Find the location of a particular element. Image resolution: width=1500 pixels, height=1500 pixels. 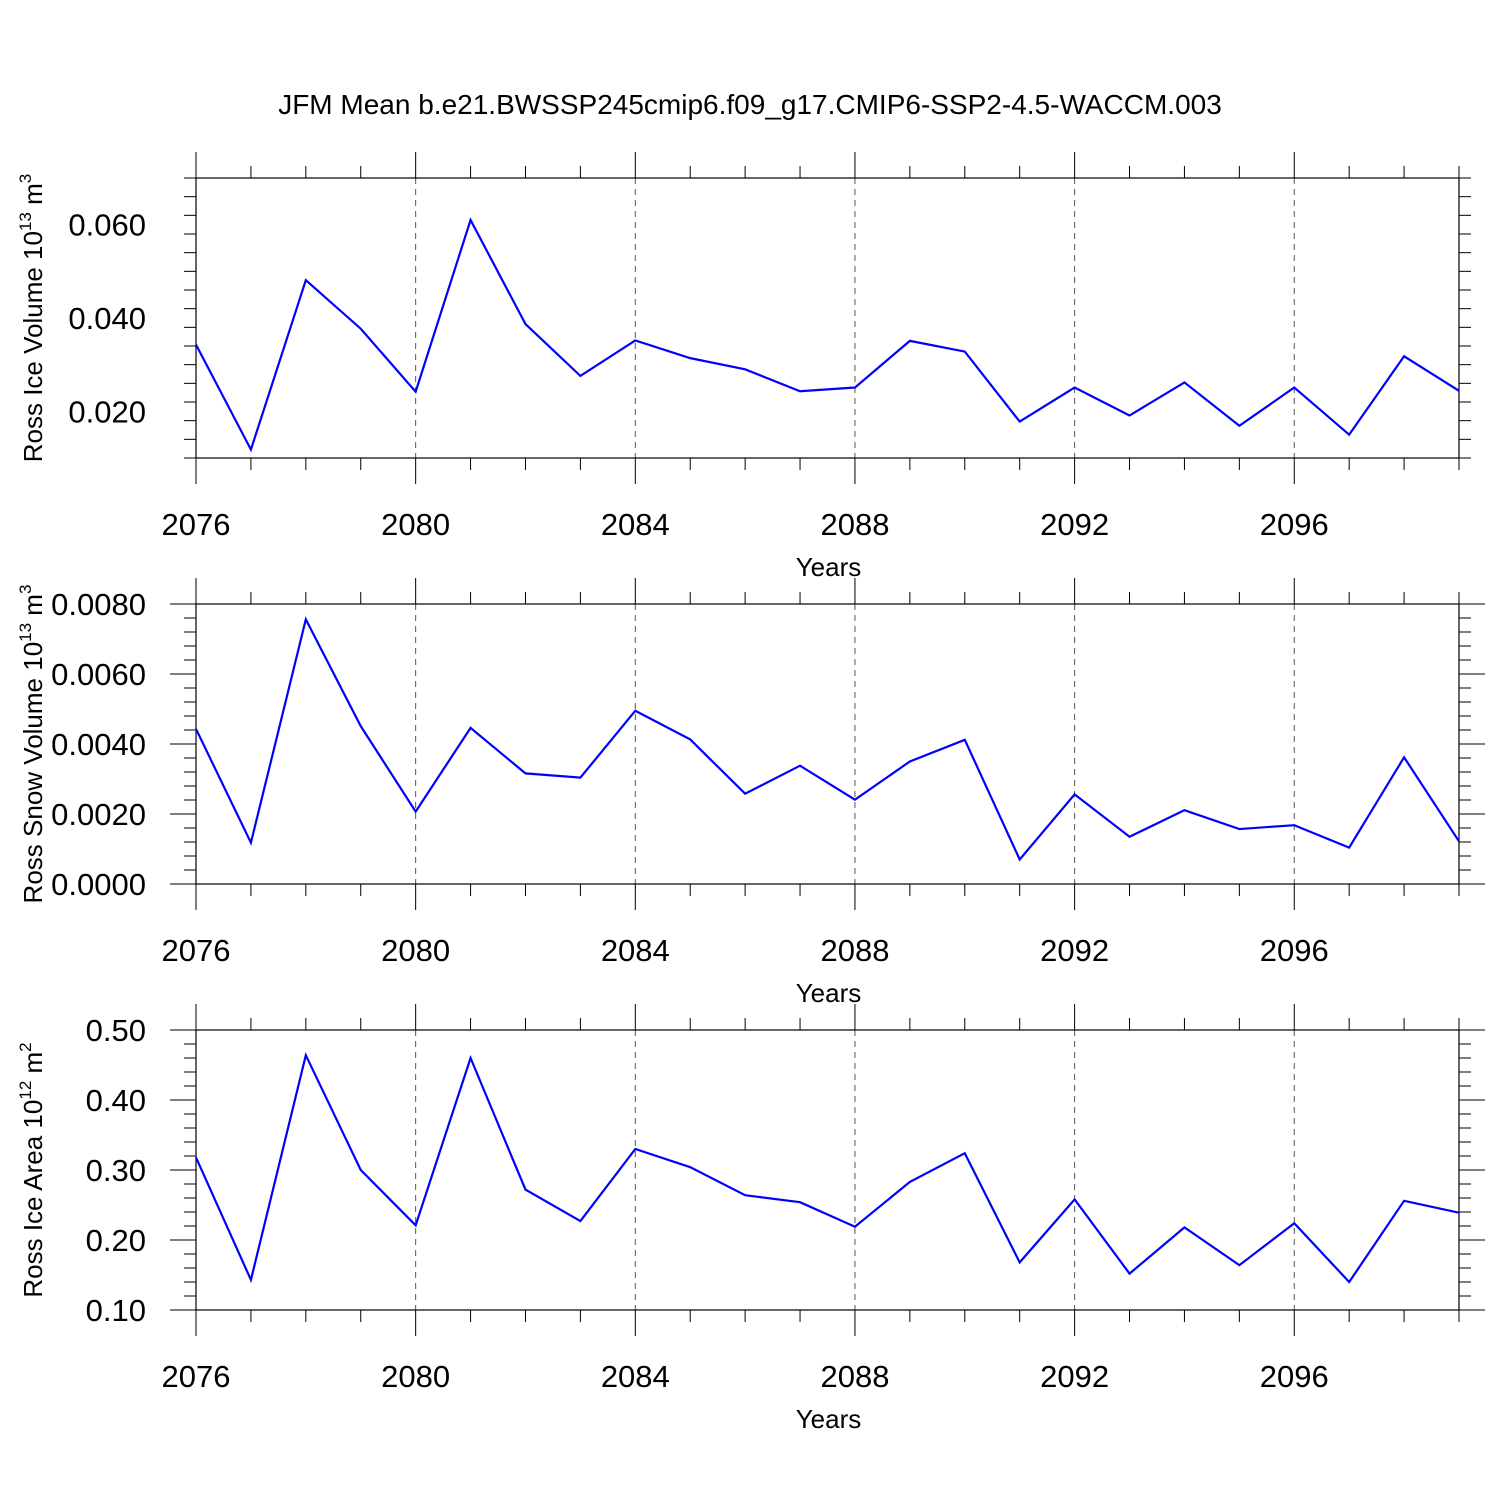

y-tick-label: 0.060 is located at coordinates (107, 225).